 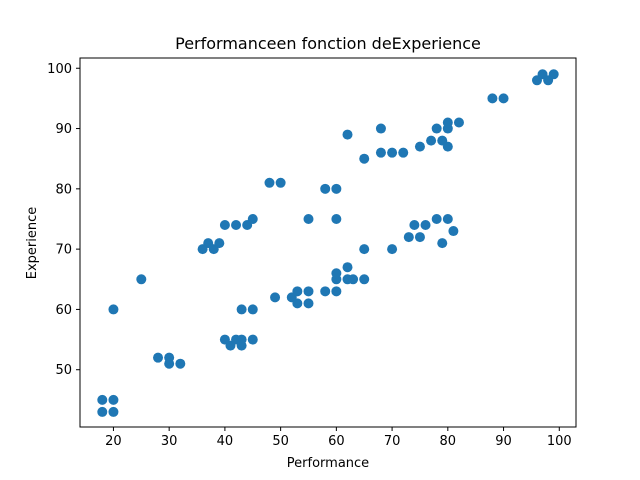 I want to click on y-tick-label: 100, so click(x=59, y=69).